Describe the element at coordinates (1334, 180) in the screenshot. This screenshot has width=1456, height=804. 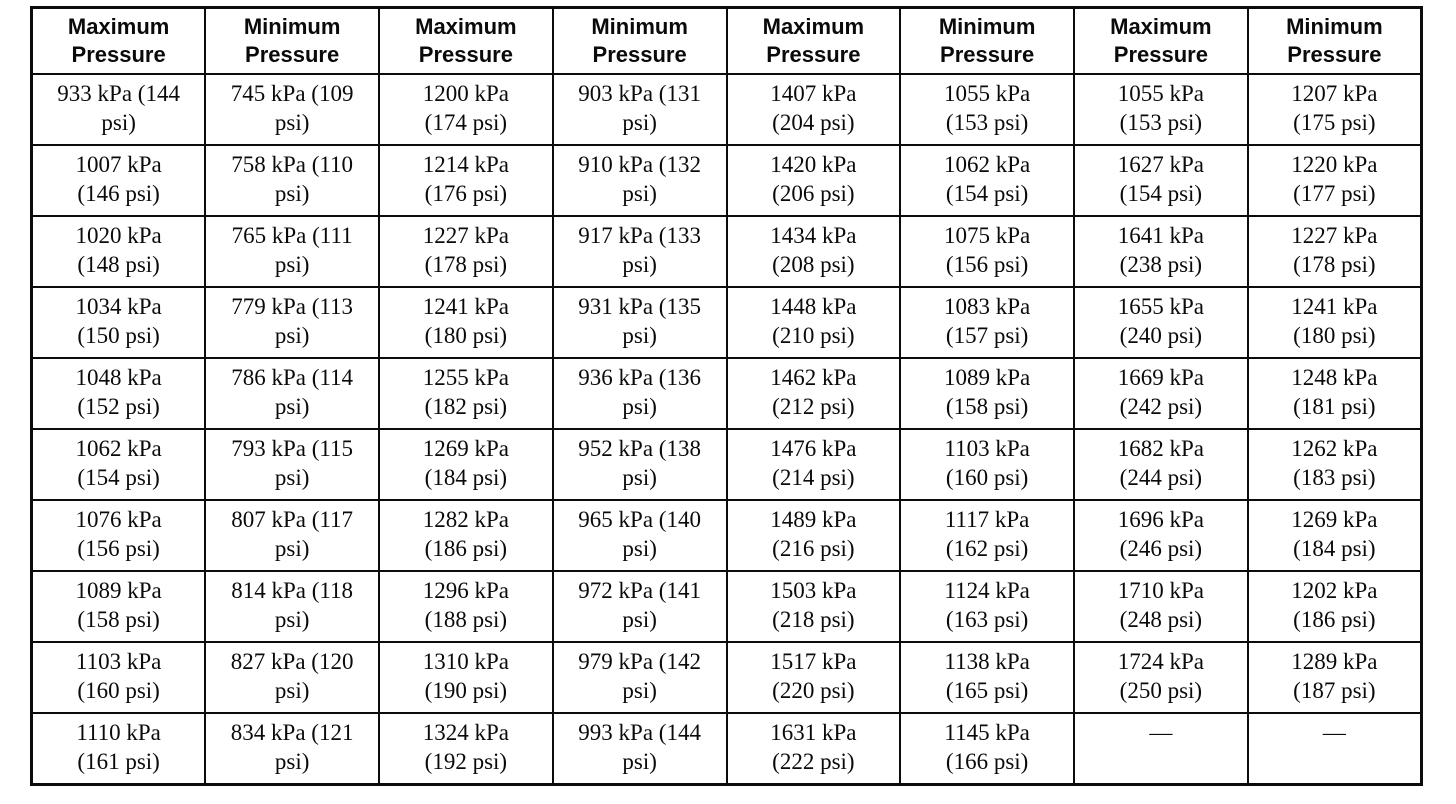
I see `table-cell: 1220 kPa (177 psi)` at that location.